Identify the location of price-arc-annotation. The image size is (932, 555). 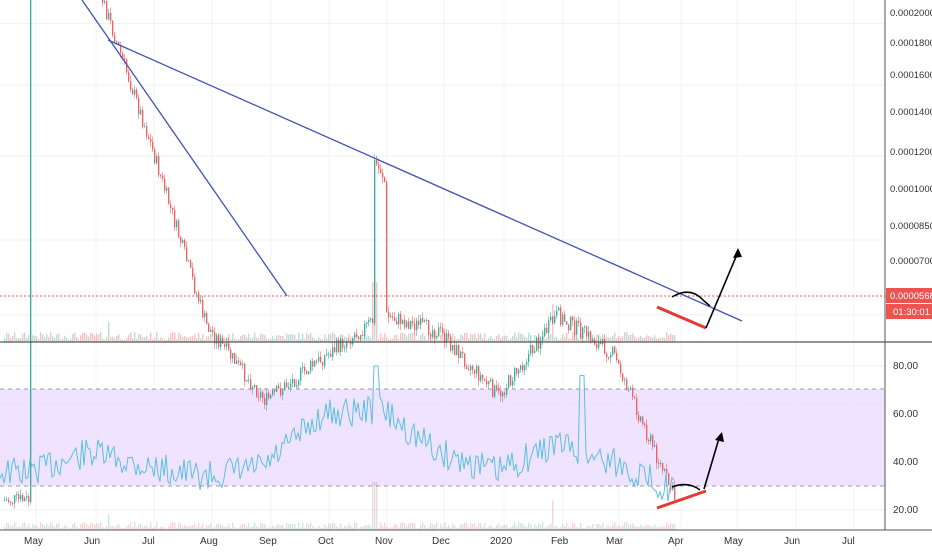
(687, 296).